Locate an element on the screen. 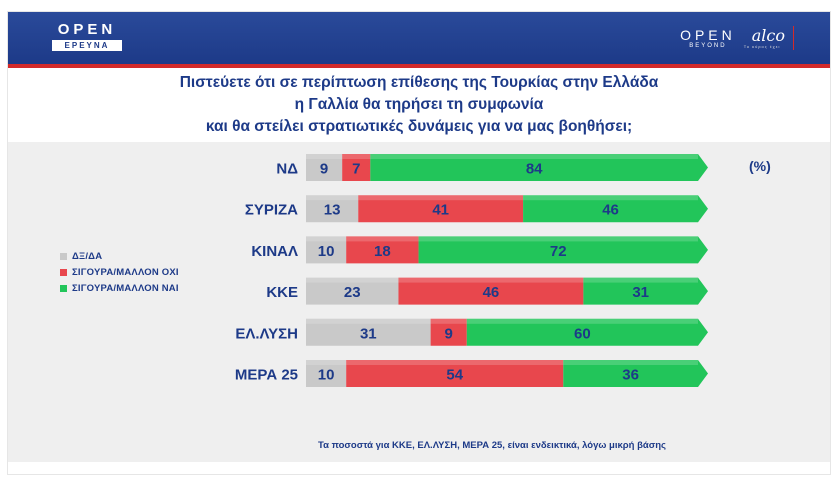  data-label: 36 is located at coordinates (630, 375).